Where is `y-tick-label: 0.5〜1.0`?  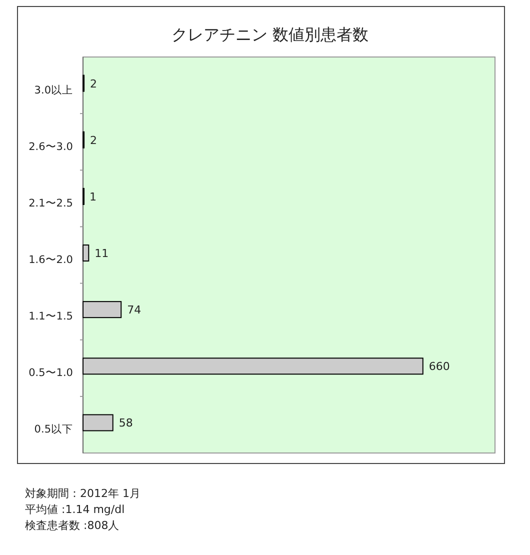
y-tick-label: 0.5〜1.0 is located at coordinates (50, 373).